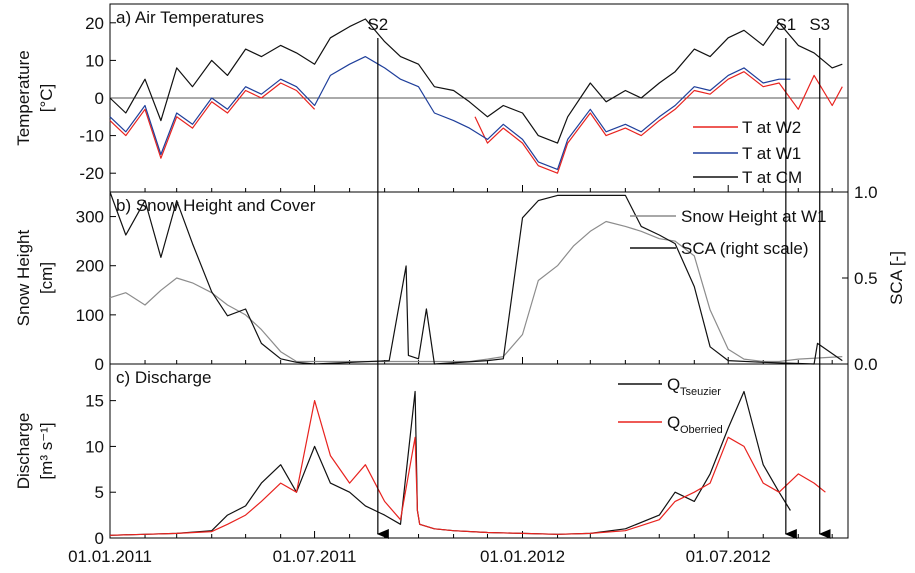 This screenshot has height=573, width=915. Describe the element at coordinates (866, 278) in the screenshot. I see `y2-tick-label: 0.5` at that location.